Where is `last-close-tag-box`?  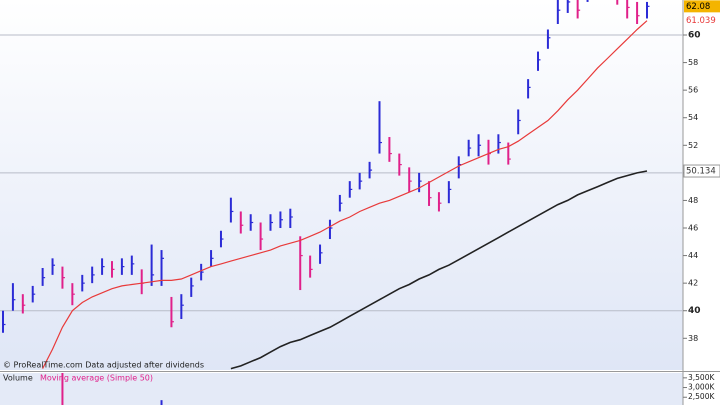
last-close-tag-box is located at coordinates (702, 6).